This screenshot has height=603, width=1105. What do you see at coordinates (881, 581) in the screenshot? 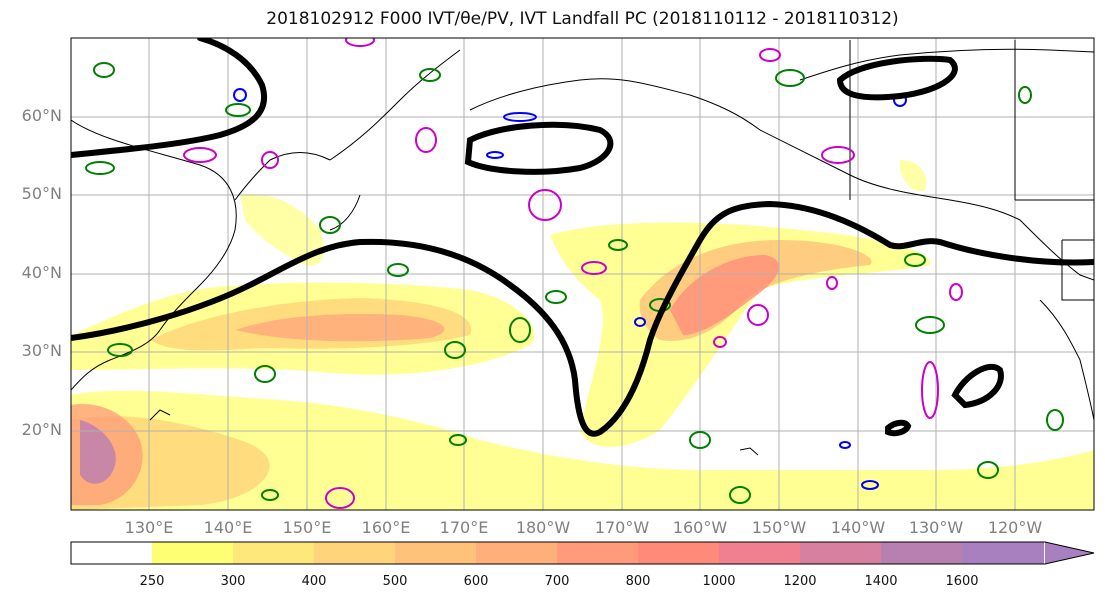
I see `cb-label-1400: 1400` at bounding box center [881, 581].